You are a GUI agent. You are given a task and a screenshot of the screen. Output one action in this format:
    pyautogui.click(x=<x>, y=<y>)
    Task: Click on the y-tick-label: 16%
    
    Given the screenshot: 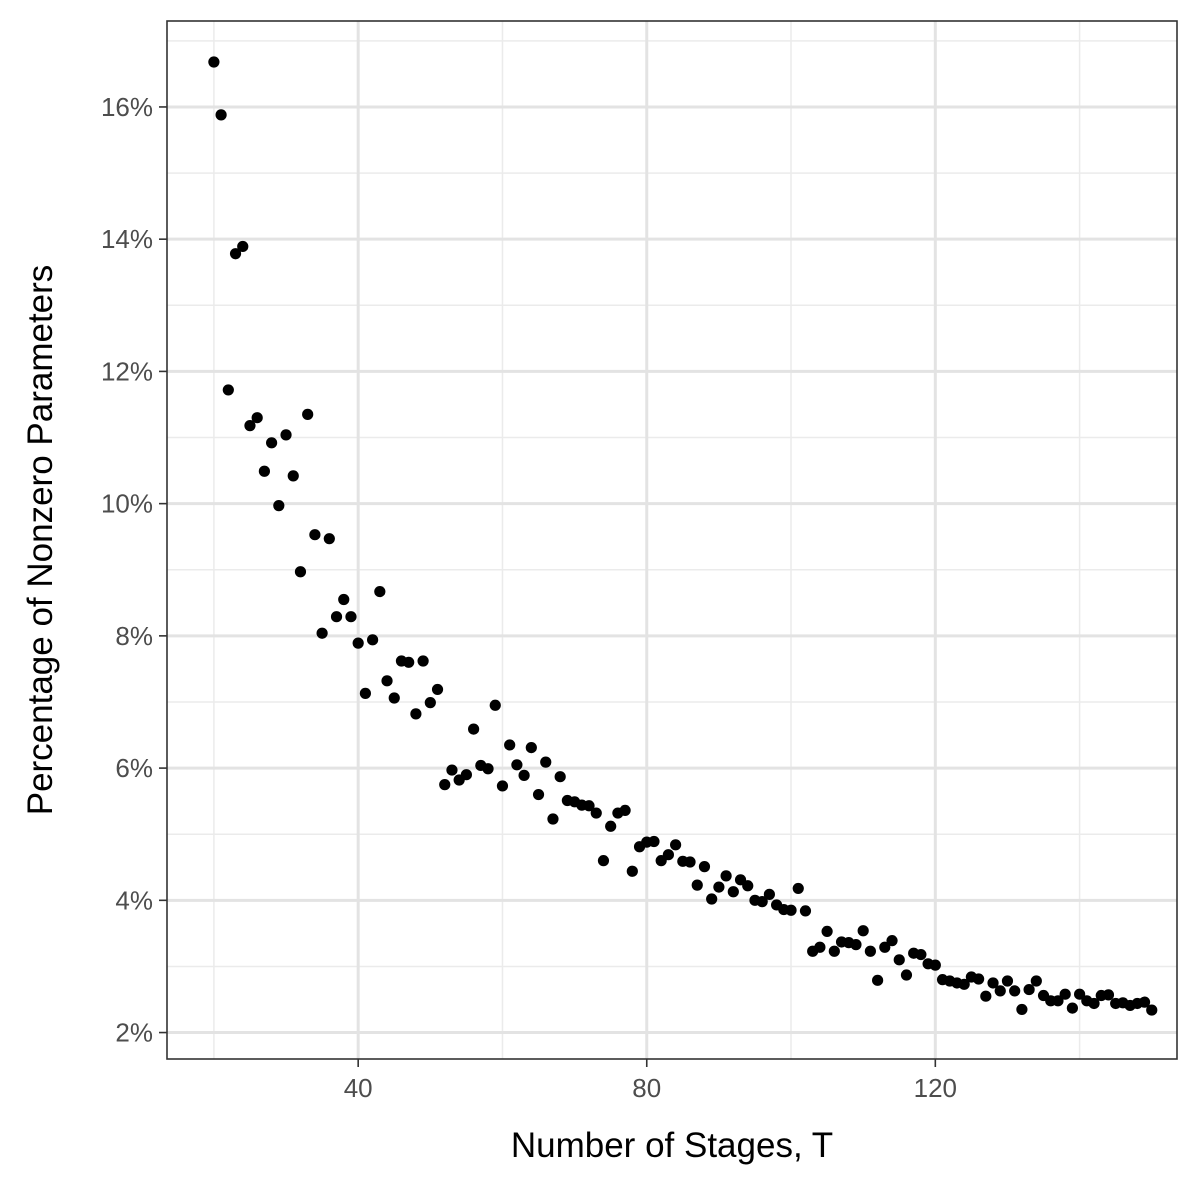 What is the action you would take?
    pyautogui.click(x=127, y=107)
    